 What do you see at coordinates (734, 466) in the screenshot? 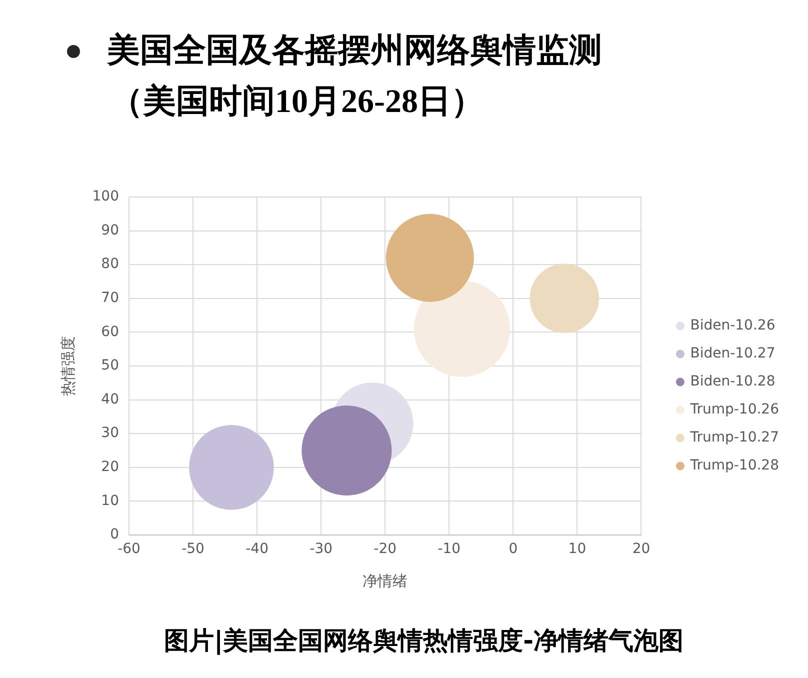
I see `legend-label: Trump-10.28` at bounding box center [734, 466].